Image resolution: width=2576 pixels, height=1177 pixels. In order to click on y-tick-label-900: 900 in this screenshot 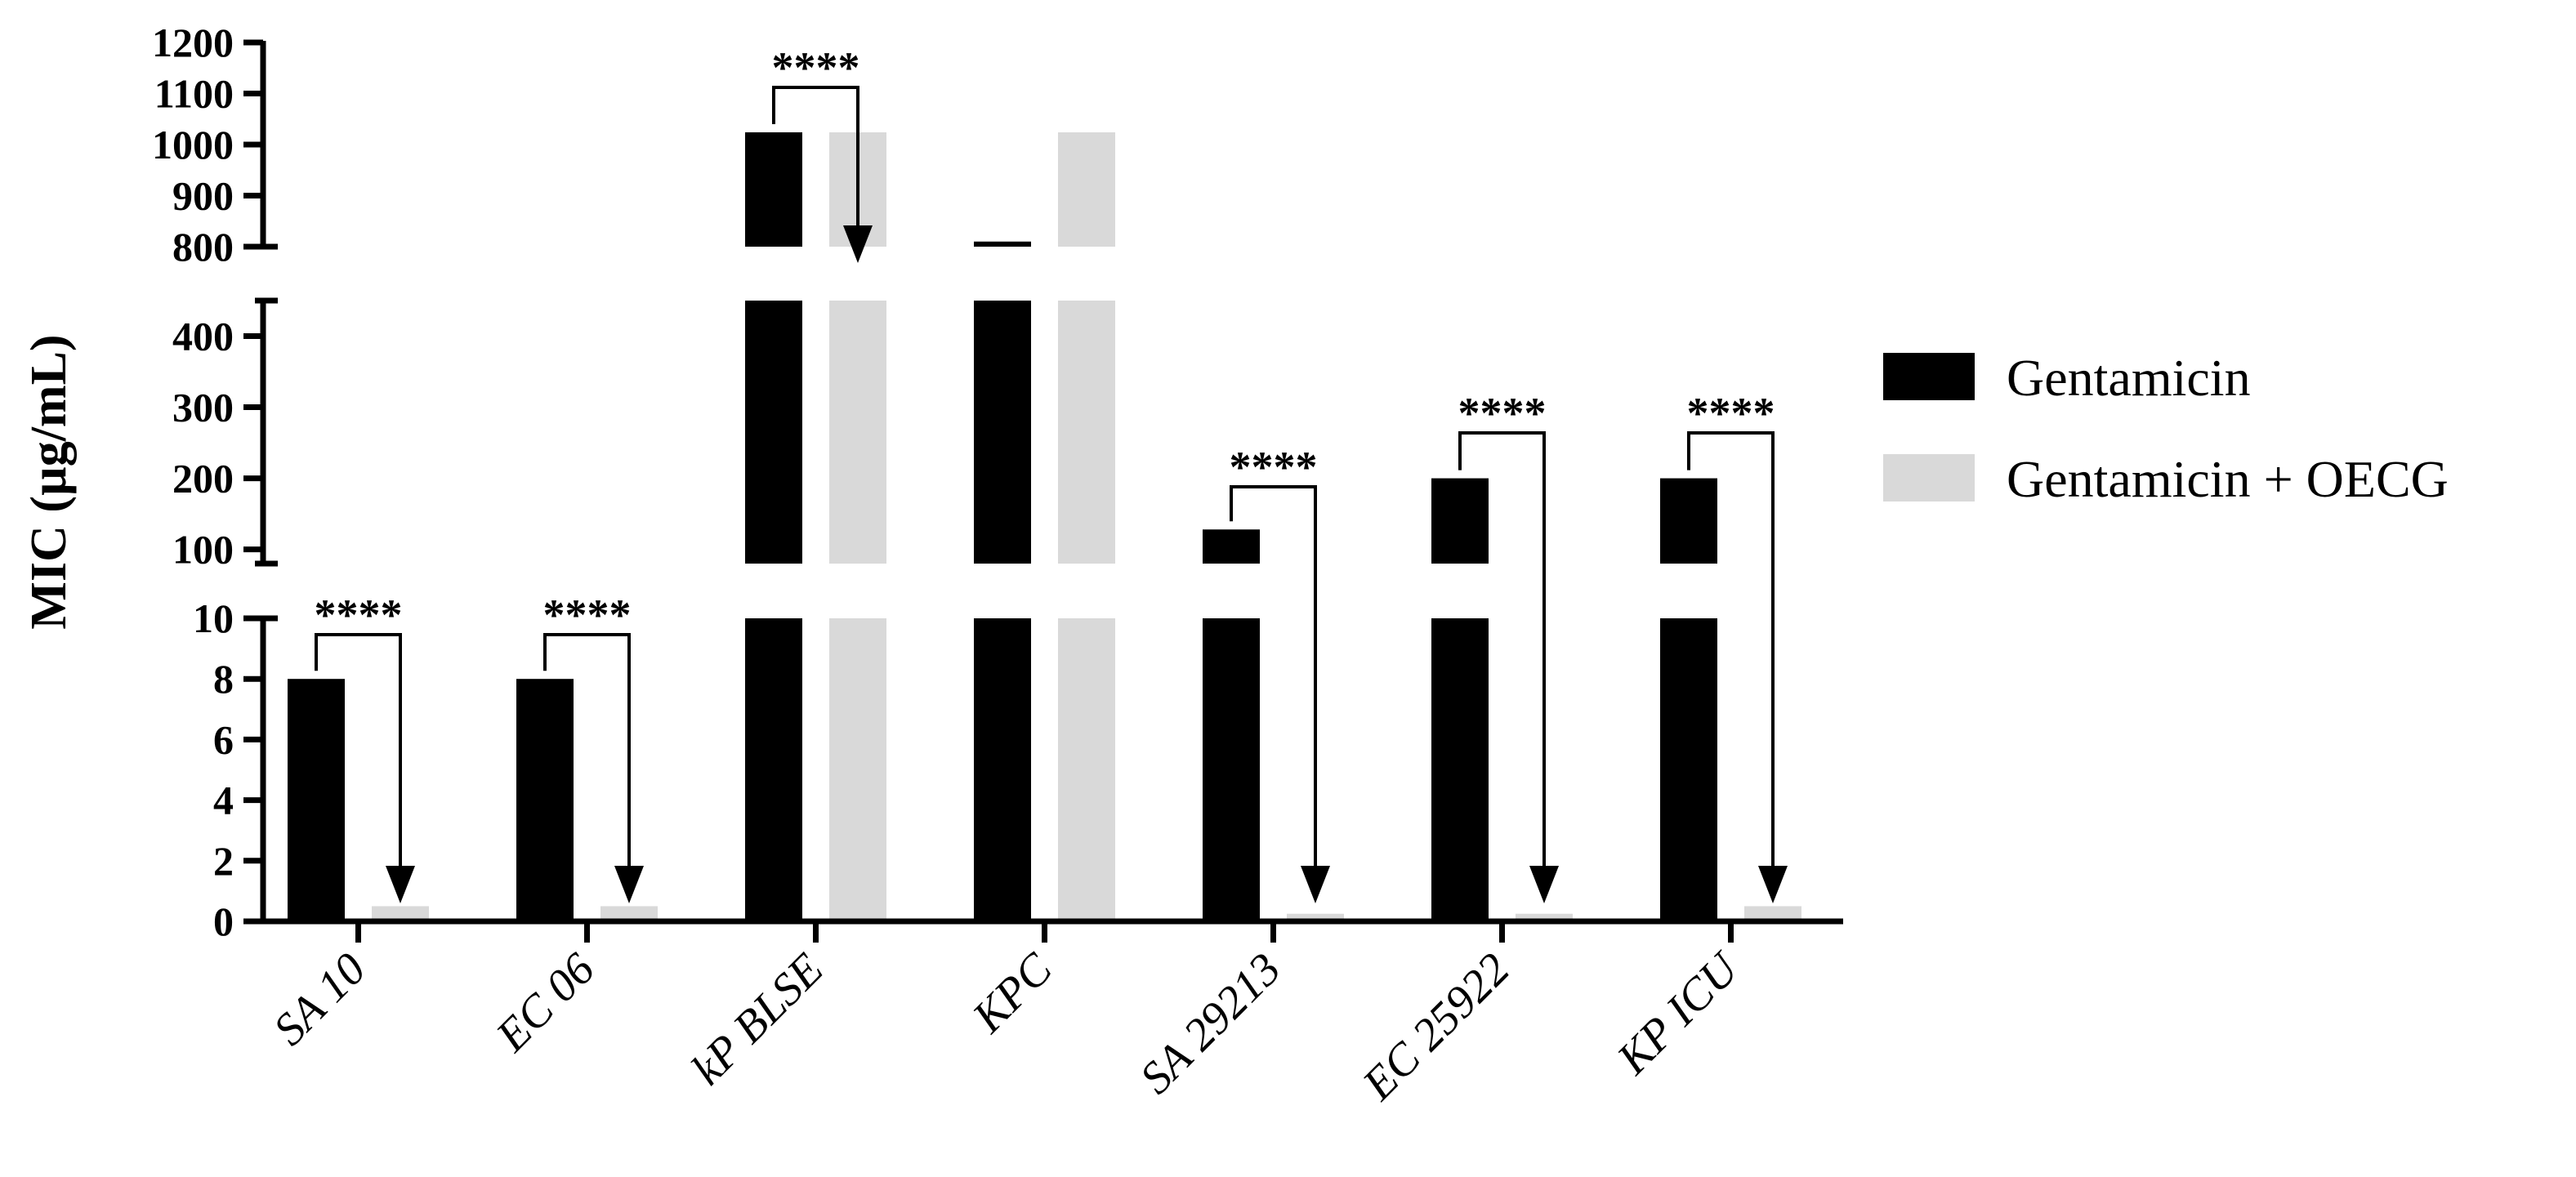, I will do `click(203, 196)`.